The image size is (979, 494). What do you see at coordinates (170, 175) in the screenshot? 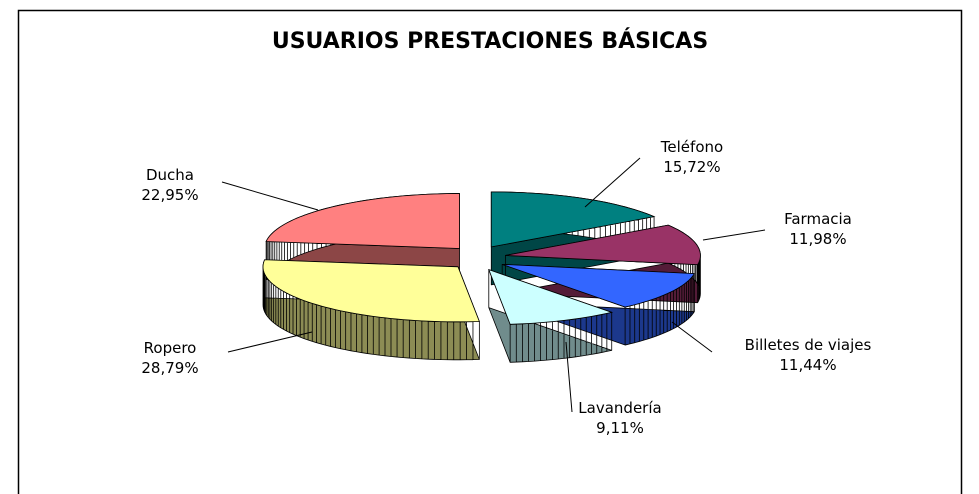
I see `slice-label: Ducha` at bounding box center [170, 175].